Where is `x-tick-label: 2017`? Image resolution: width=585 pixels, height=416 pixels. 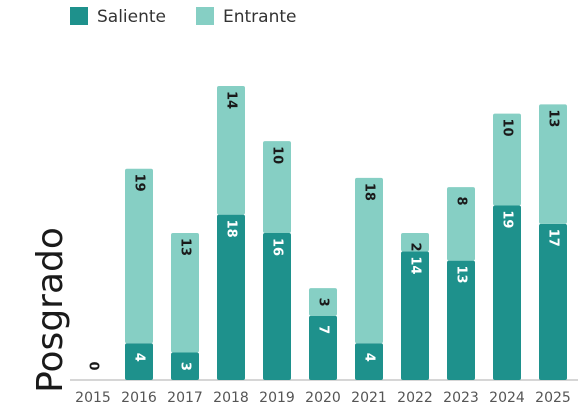
x-tick-label: 2017 is located at coordinates (185, 398).